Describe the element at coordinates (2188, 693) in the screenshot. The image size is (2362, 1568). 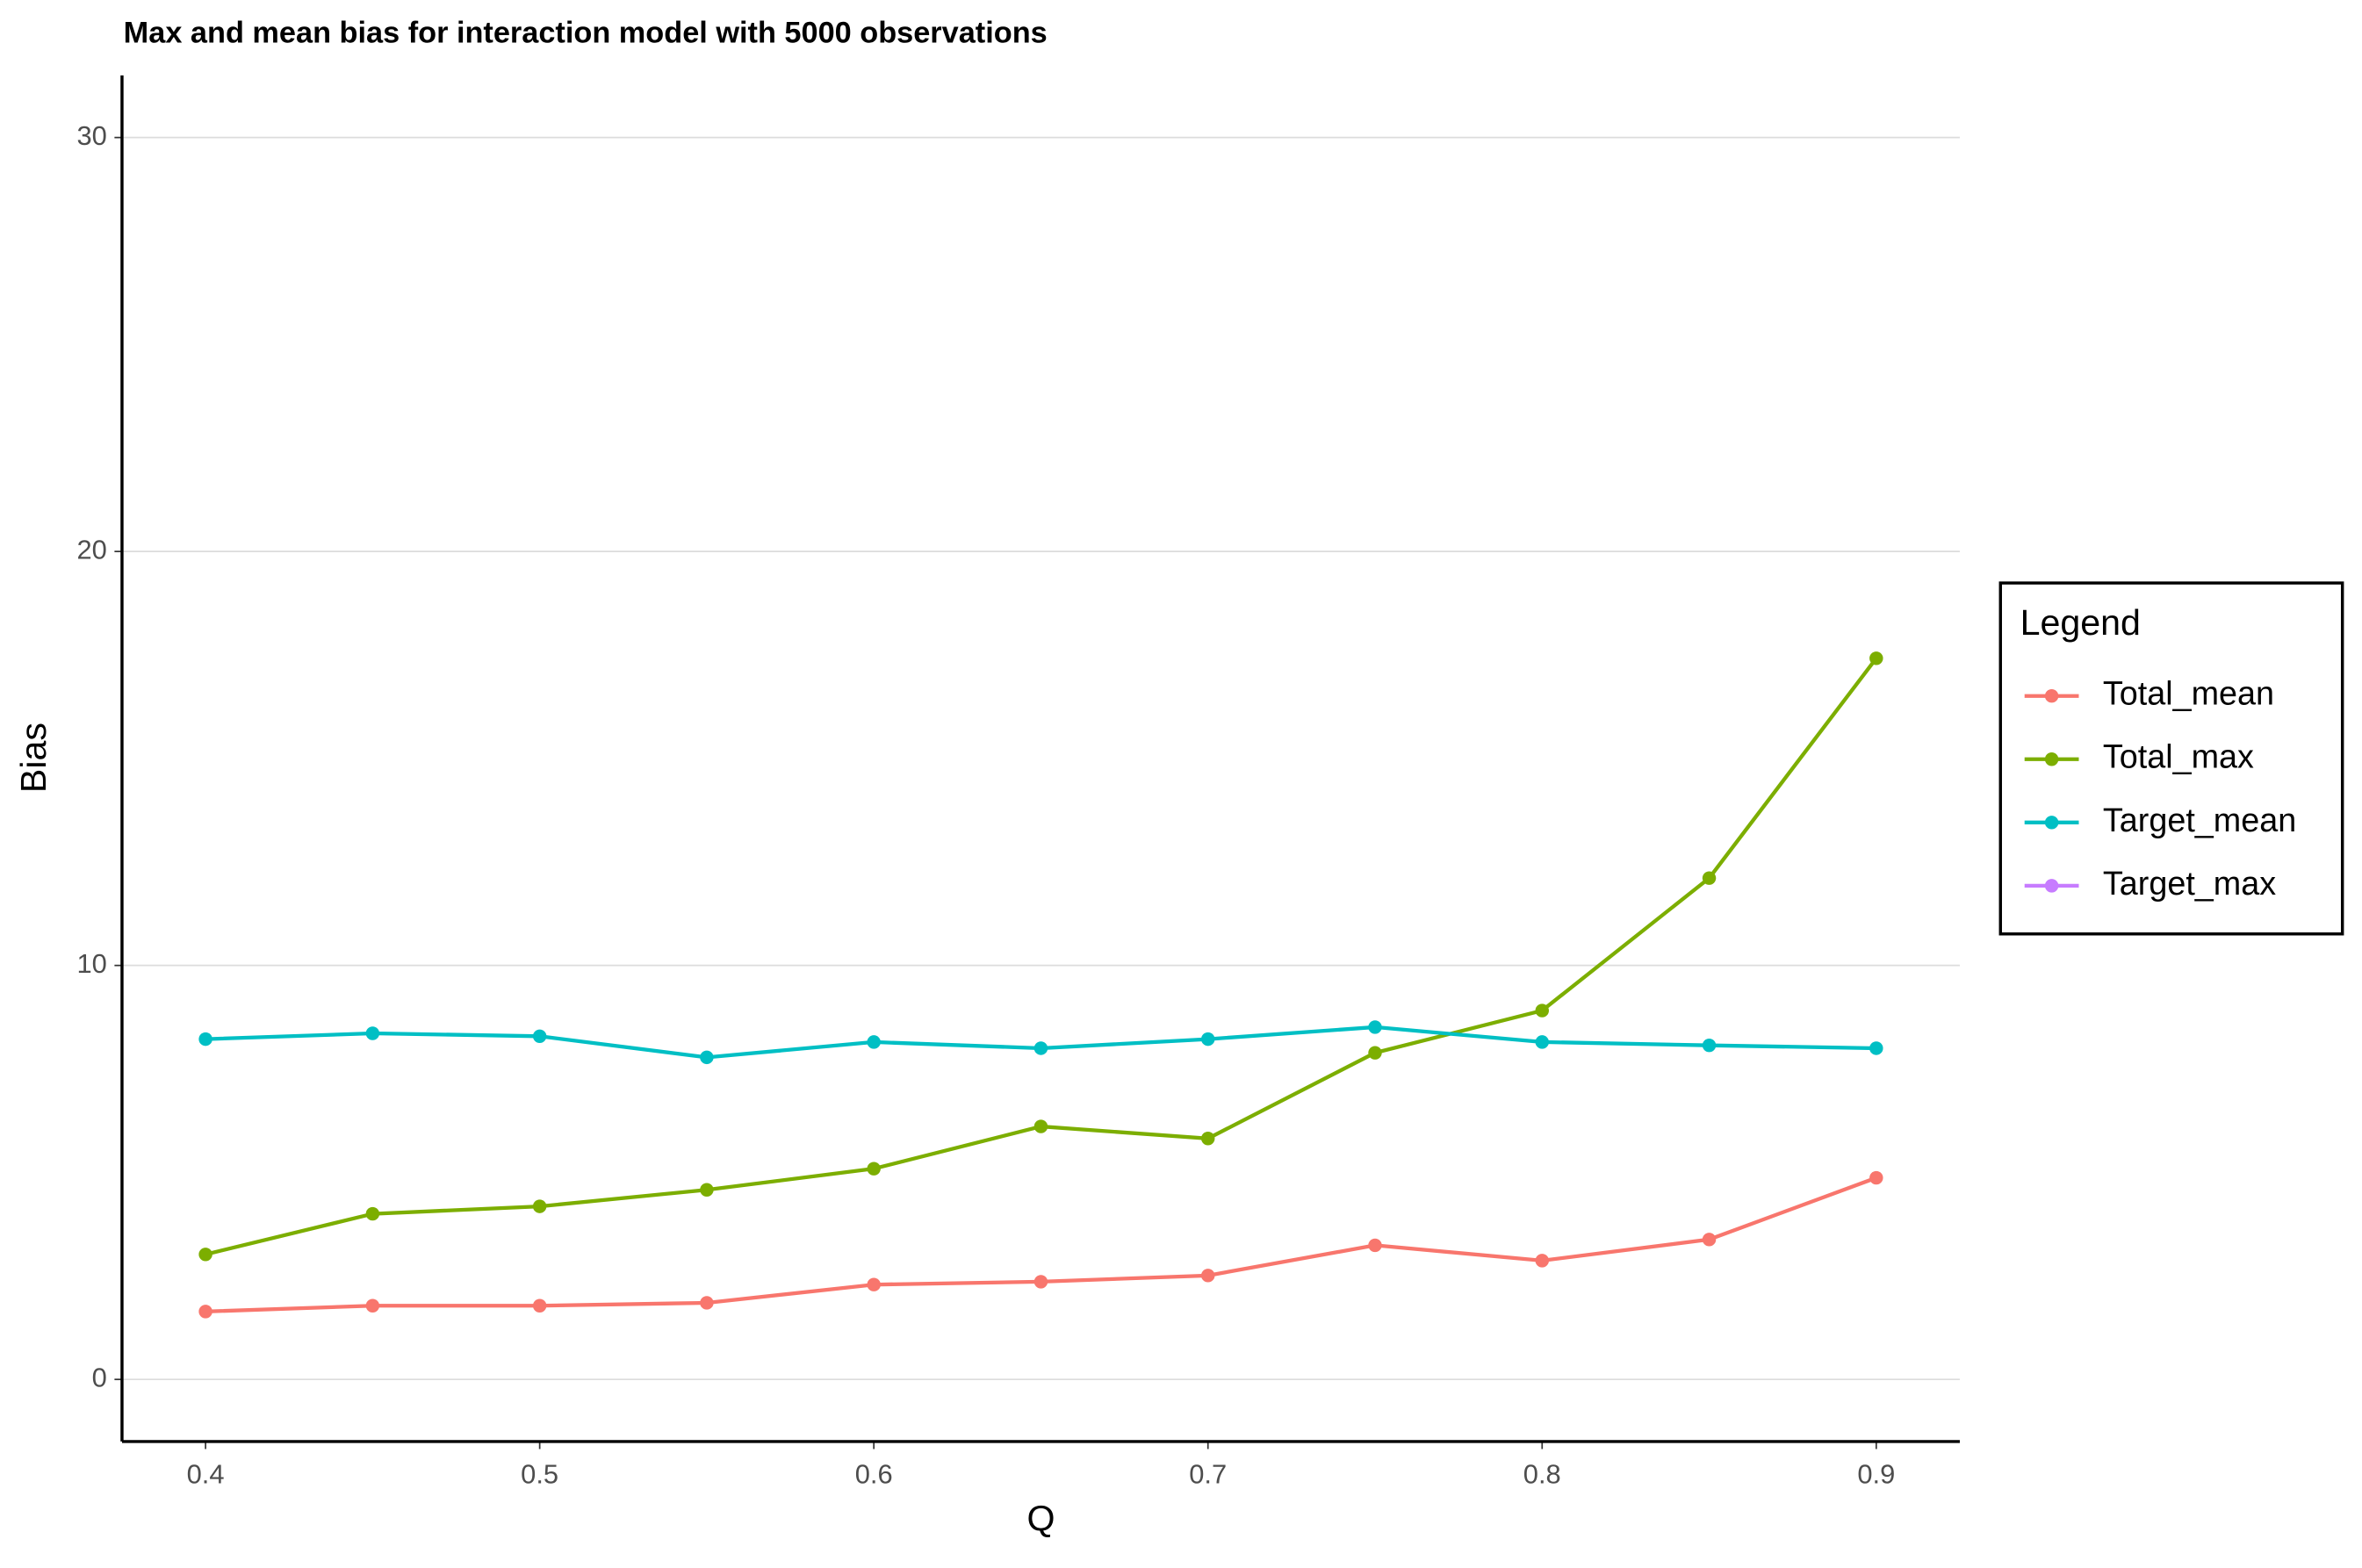
I see `legend-label: Total_mean` at that location.